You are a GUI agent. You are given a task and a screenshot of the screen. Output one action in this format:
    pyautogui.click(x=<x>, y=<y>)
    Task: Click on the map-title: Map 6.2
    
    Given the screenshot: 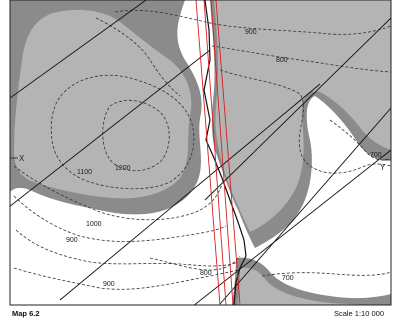 What is the action you would take?
    pyautogui.click(x=26, y=313)
    